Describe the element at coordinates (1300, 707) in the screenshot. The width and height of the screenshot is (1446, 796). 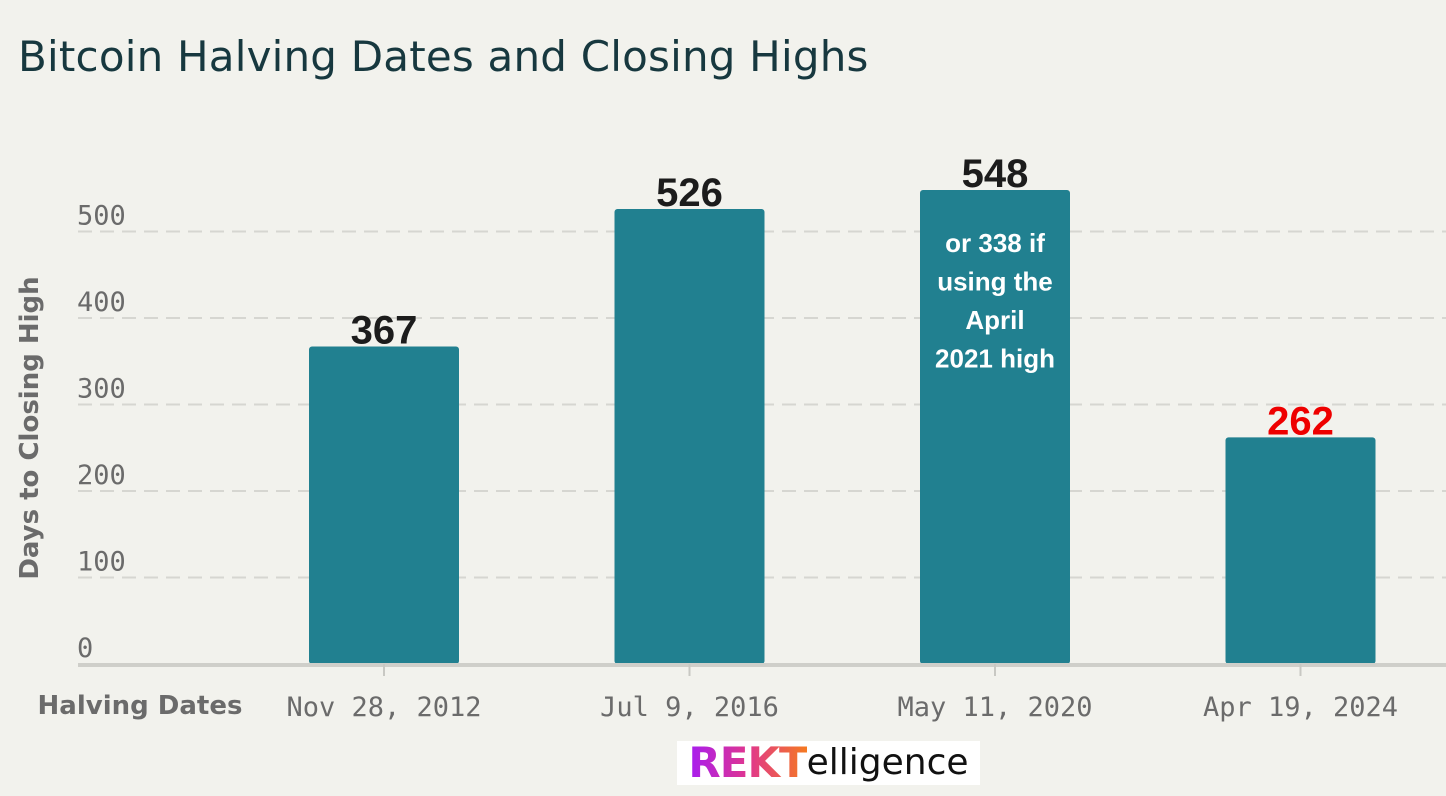
I see `x-tick-label: Apr 19, 2024` at that location.